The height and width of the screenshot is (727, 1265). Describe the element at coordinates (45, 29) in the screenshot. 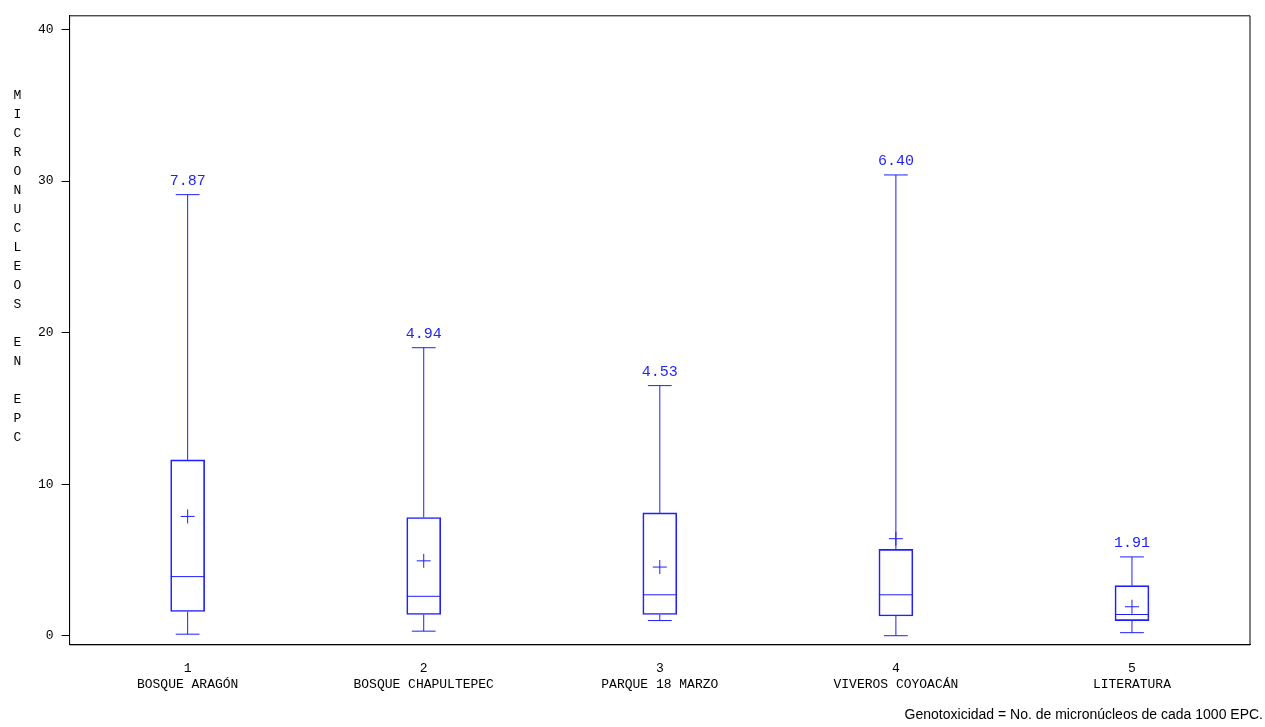

I see `y-tick-label: 40` at that location.